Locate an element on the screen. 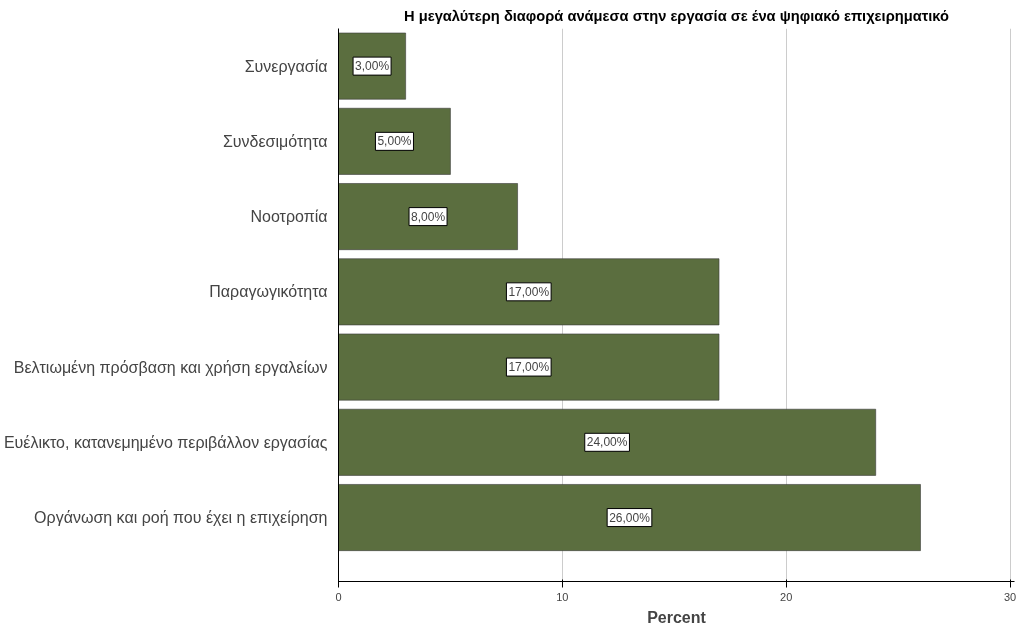 The image size is (1028, 628). x-tick-label: 10 is located at coordinates (562, 596).